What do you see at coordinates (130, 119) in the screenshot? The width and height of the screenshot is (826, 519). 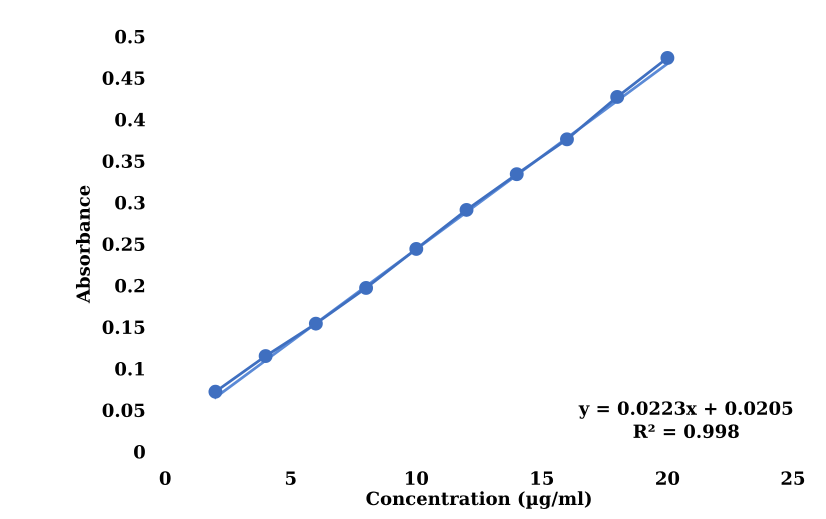 I see `y-tick-label: 0.4` at bounding box center [130, 119].